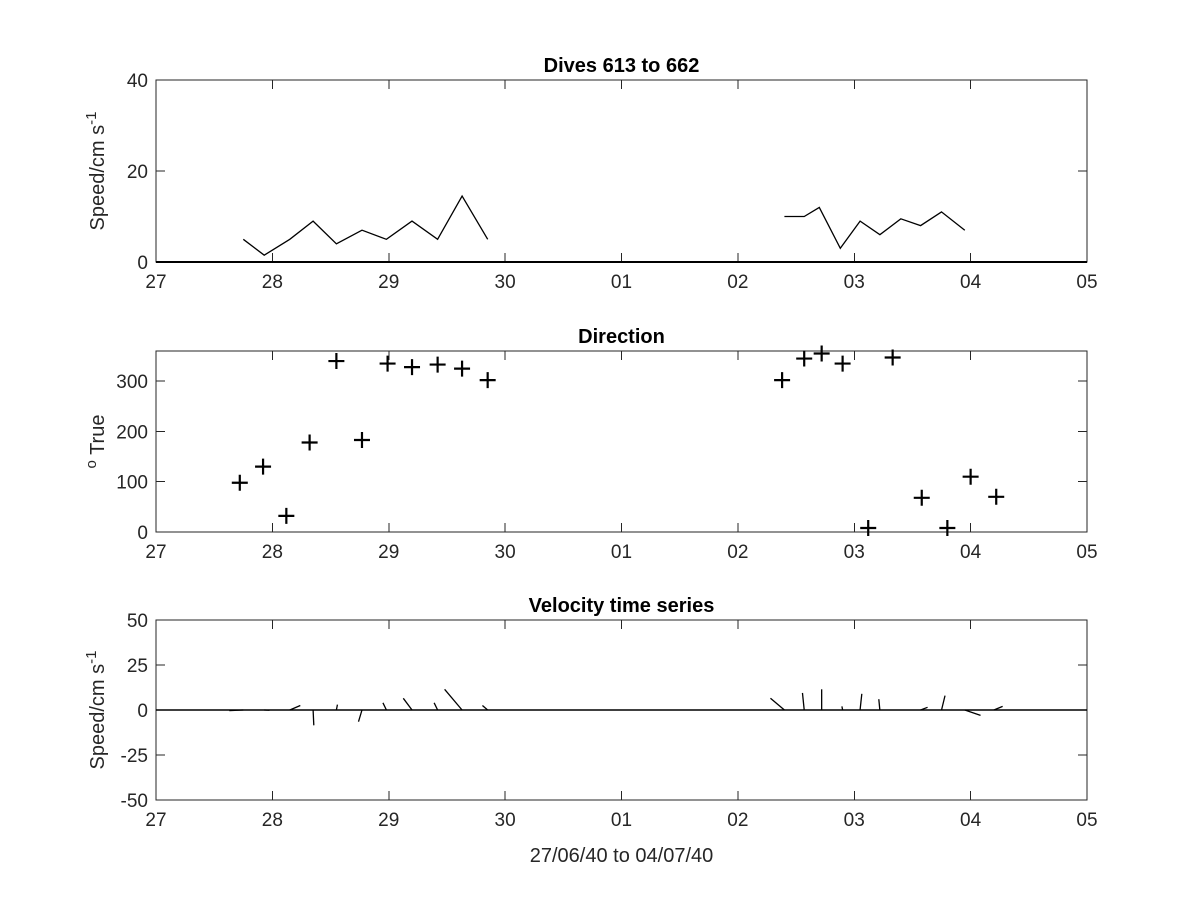 This screenshot has height=900, width=1200. What do you see at coordinates (622, 856) in the screenshot?
I see `x-axis-label: 27/06/40 to 04/07/40` at bounding box center [622, 856].